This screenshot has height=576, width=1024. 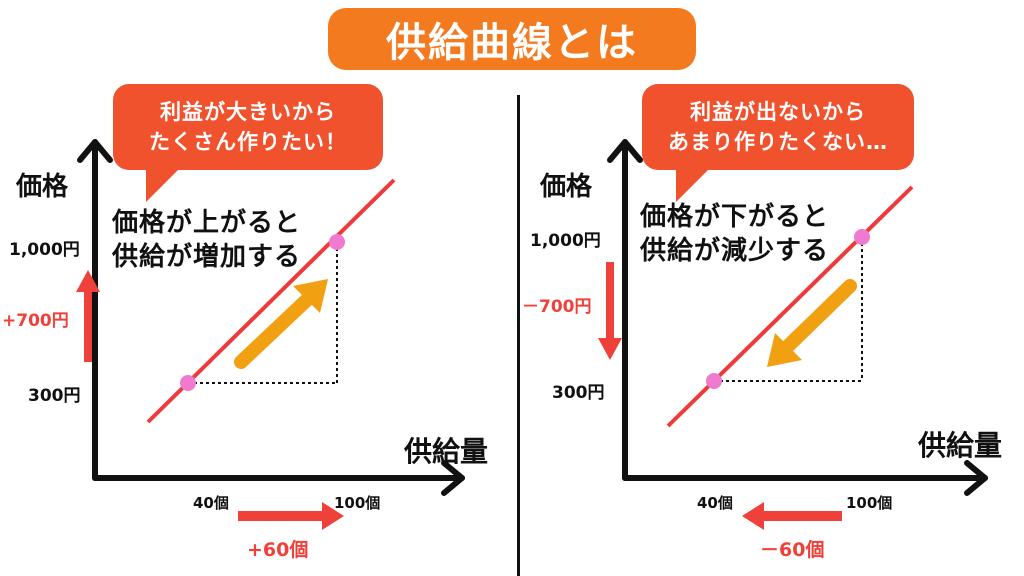 I want to click on panel-divider, so click(x=518, y=335).